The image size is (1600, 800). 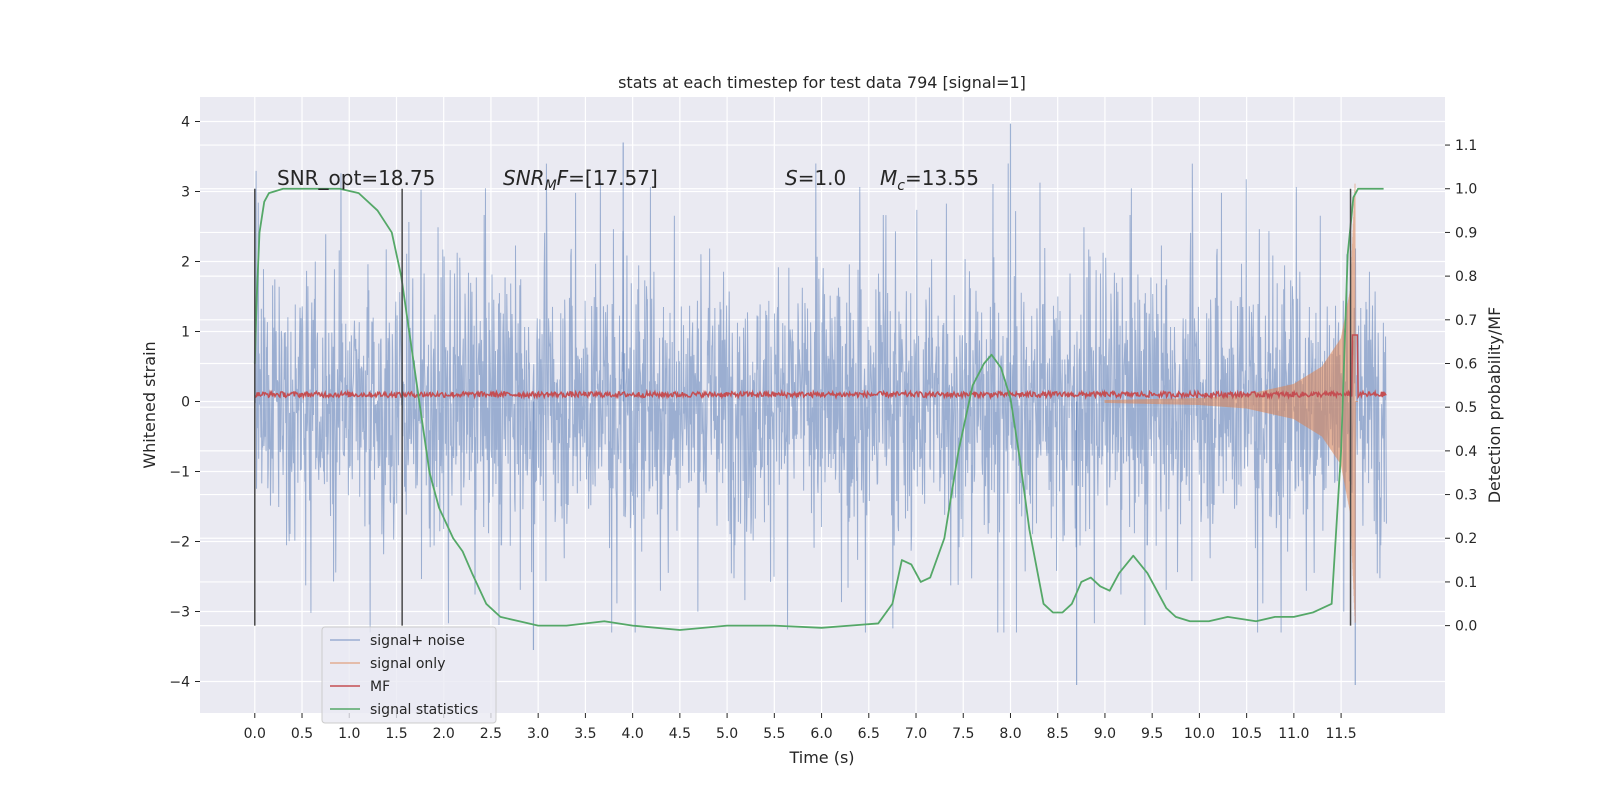 What do you see at coordinates (255, 734) in the screenshot?
I see `x-tick-label: 0.0` at bounding box center [255, 734].